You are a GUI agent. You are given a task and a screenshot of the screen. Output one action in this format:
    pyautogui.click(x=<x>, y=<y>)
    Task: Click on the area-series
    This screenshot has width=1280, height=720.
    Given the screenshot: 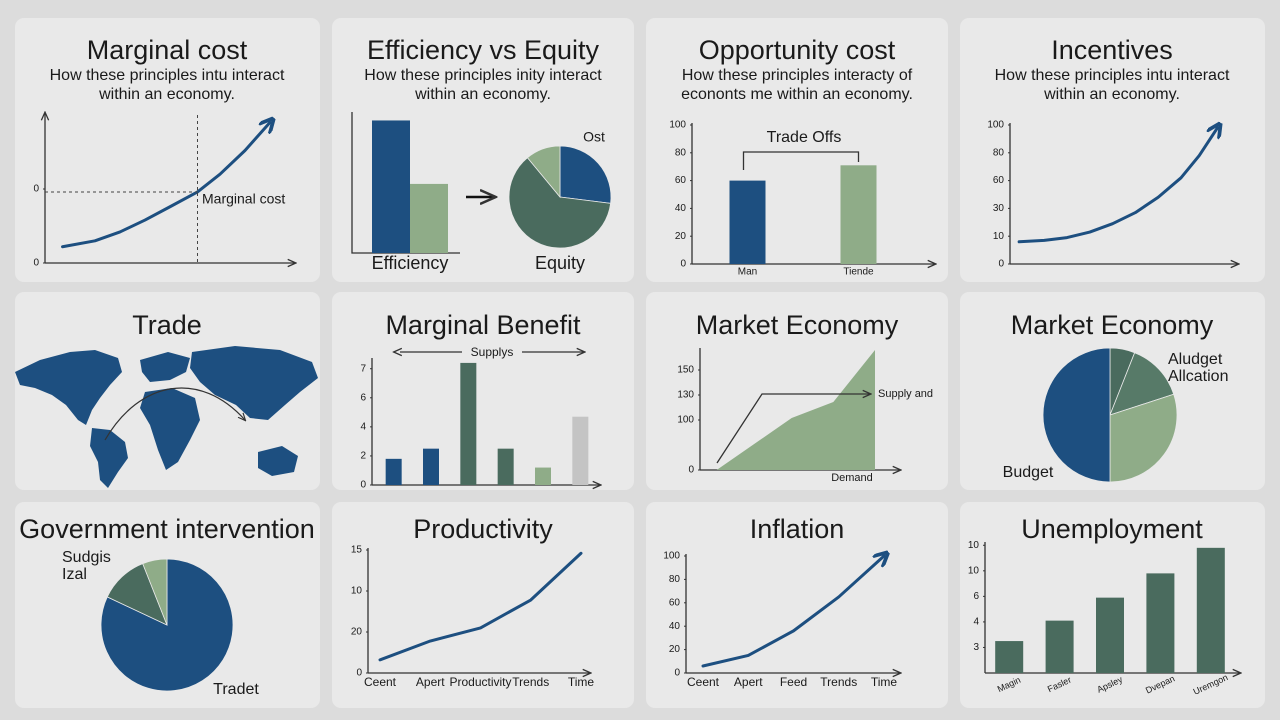 What is the action you would take?
    pyautogui.click(x=795, y=410)
    